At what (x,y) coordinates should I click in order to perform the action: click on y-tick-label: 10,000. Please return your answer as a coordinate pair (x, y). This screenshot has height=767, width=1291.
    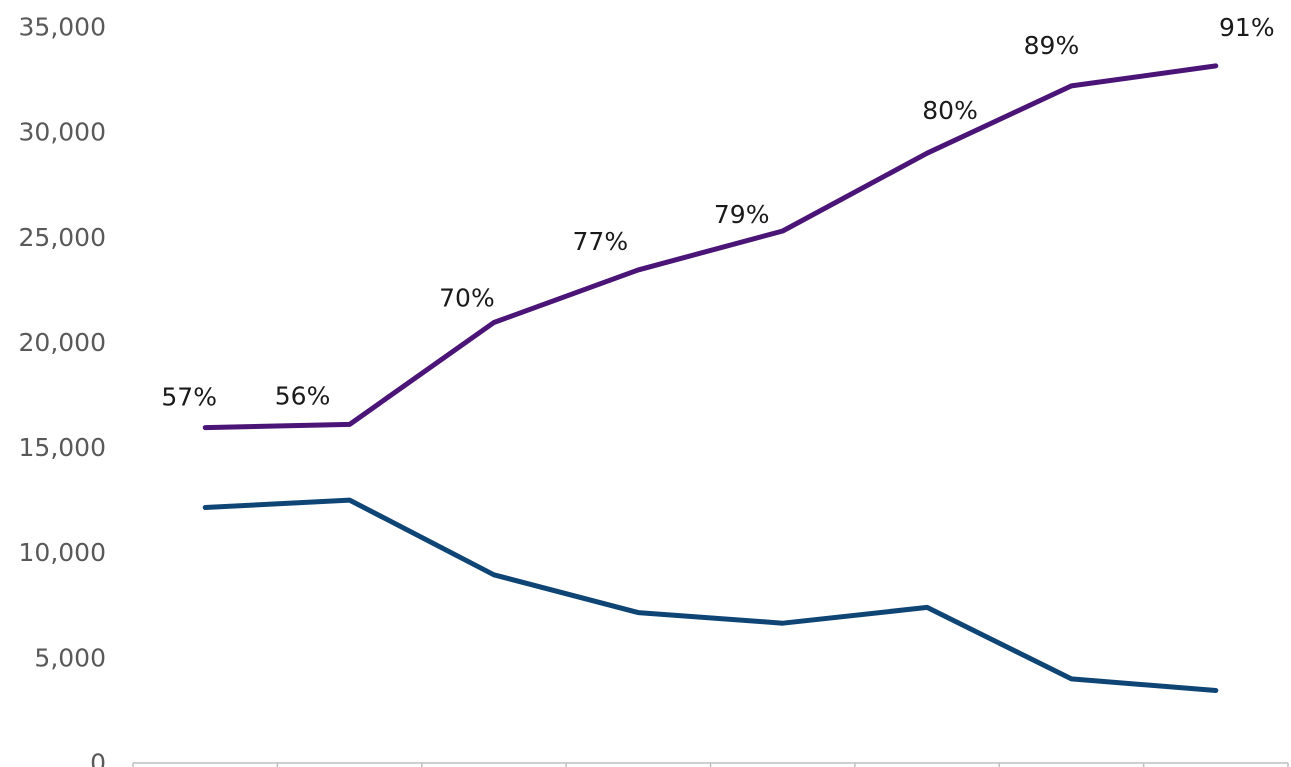
    Looking at the image, I should click on (62, 552).